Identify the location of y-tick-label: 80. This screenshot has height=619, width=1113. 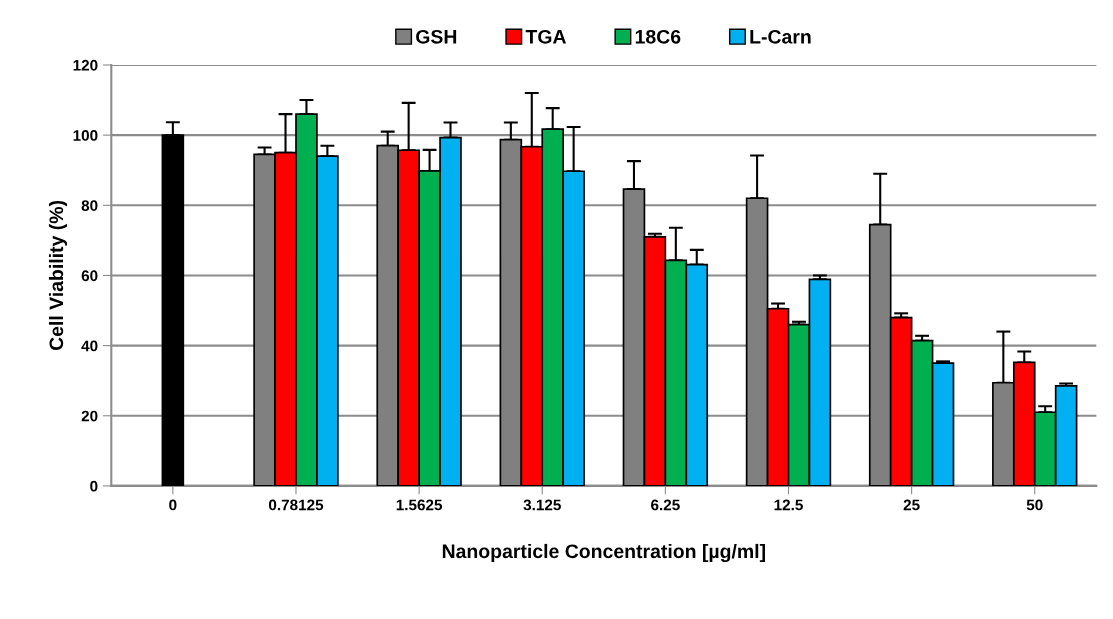
(89, 205).